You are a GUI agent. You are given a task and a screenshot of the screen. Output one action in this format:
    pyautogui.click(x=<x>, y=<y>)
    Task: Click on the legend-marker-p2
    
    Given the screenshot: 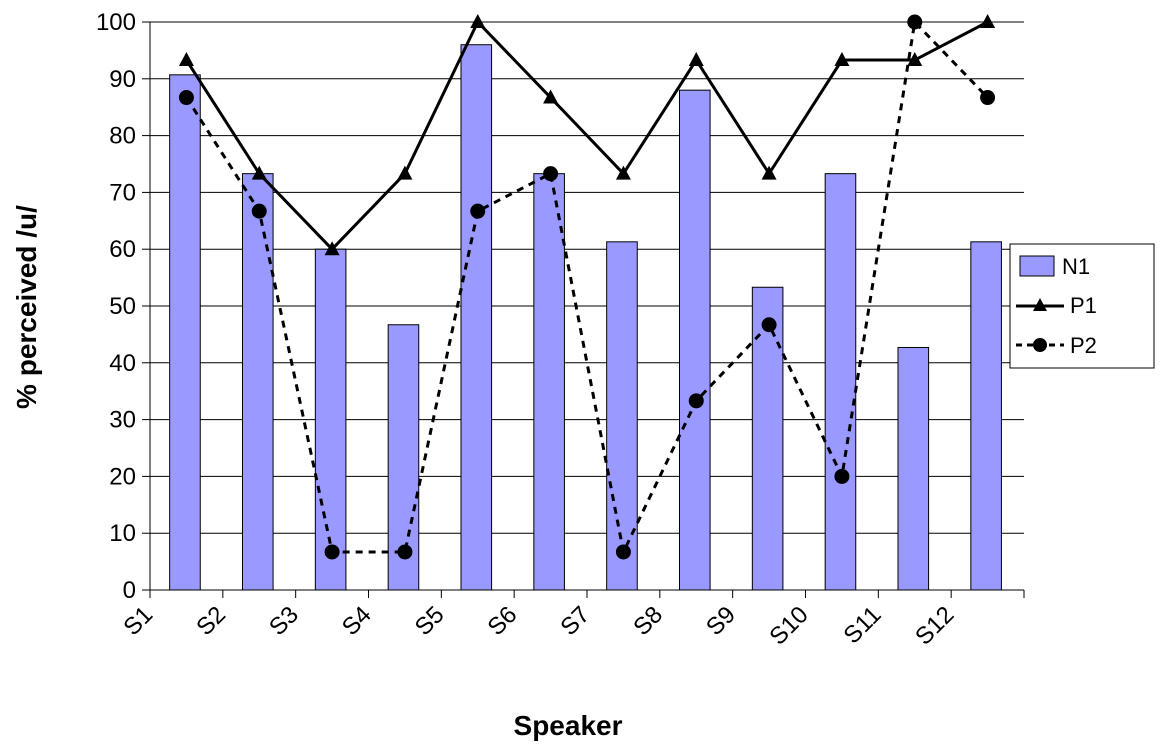 What is the action you would take?
    pyautogui.click(x=1040, y=345)
    